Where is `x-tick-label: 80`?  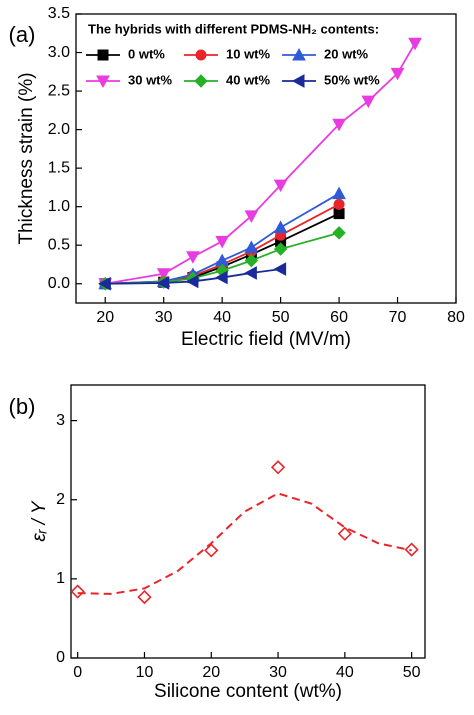 x-tick-label: 80 is located at coordinates (456, 317).